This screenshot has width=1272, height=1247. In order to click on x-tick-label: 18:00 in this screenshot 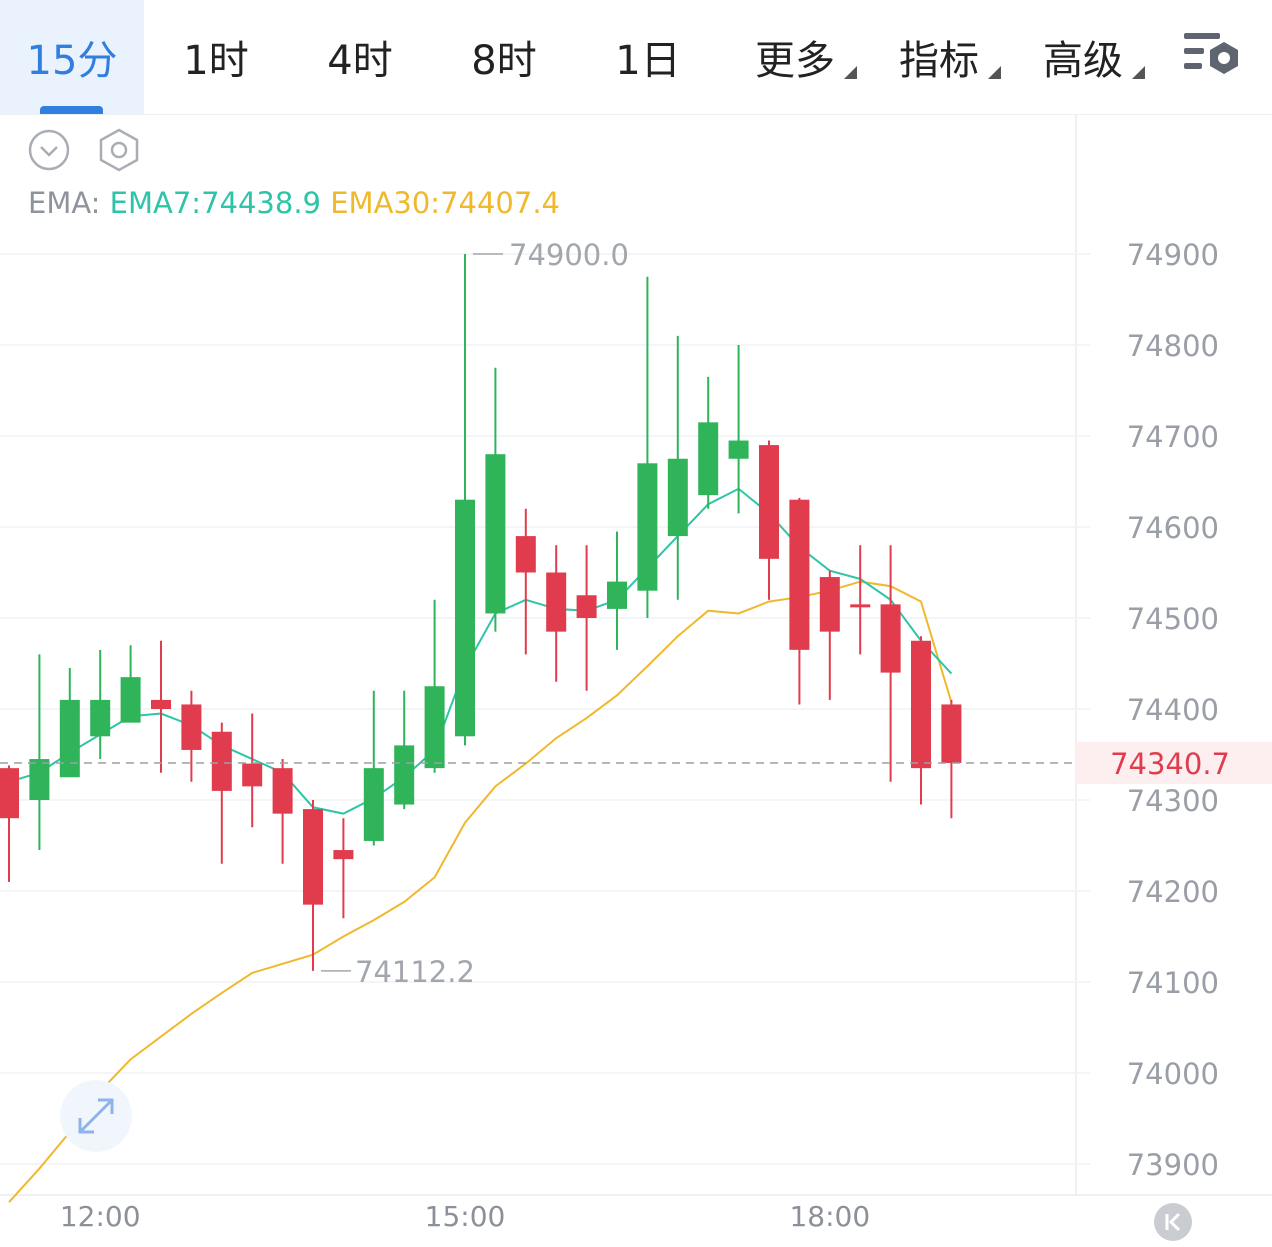, I will do `click(829, 1216)`.